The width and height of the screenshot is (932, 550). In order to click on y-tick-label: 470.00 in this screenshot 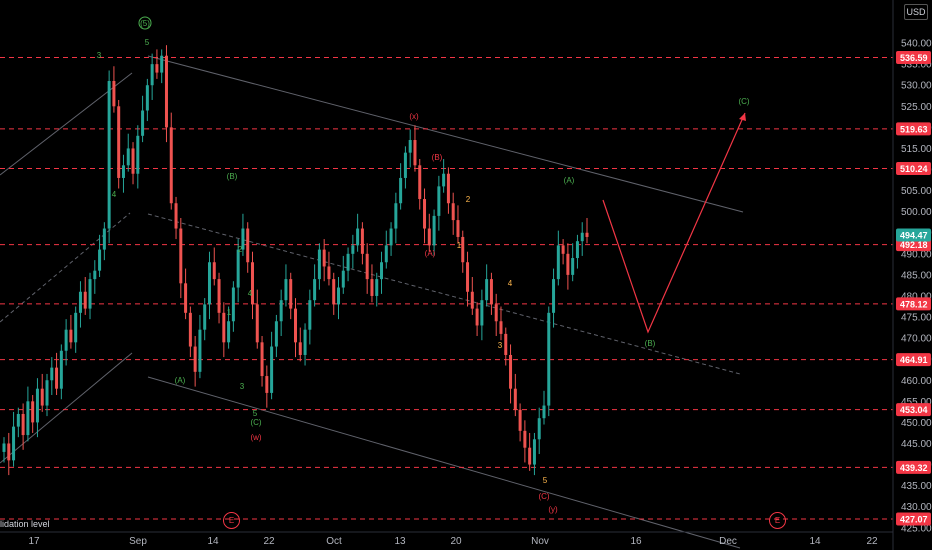, I will do `click(916, 339)`.